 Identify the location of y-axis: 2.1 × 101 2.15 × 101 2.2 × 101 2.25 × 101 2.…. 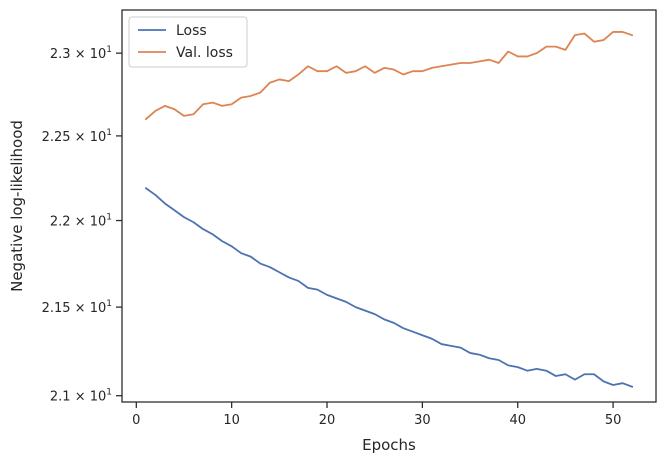
(82, 225).